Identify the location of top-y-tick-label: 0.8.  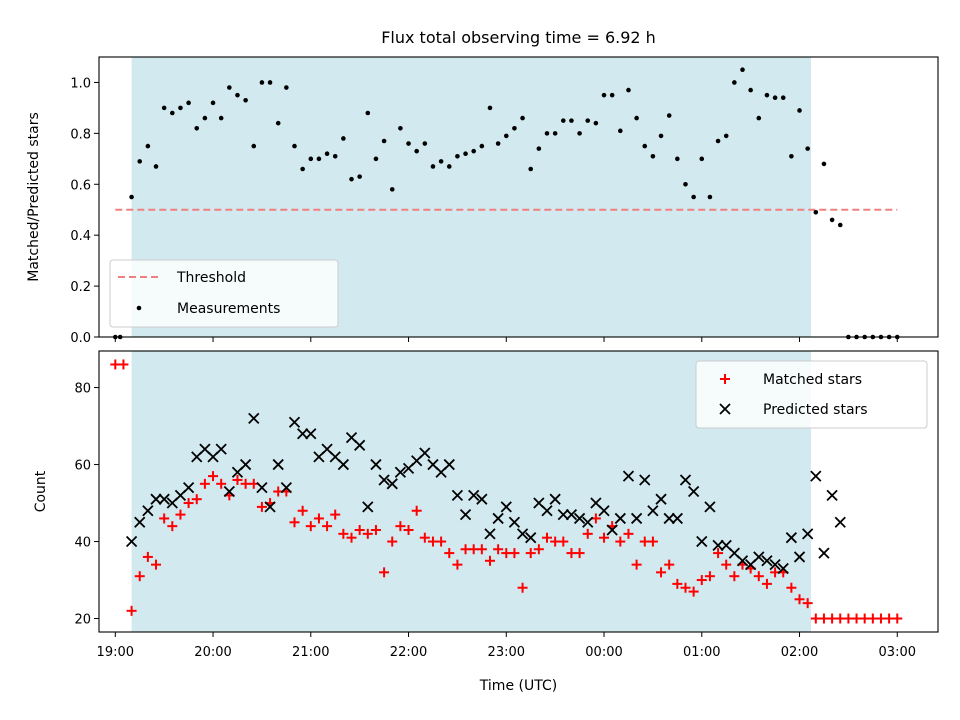
(80, 134).